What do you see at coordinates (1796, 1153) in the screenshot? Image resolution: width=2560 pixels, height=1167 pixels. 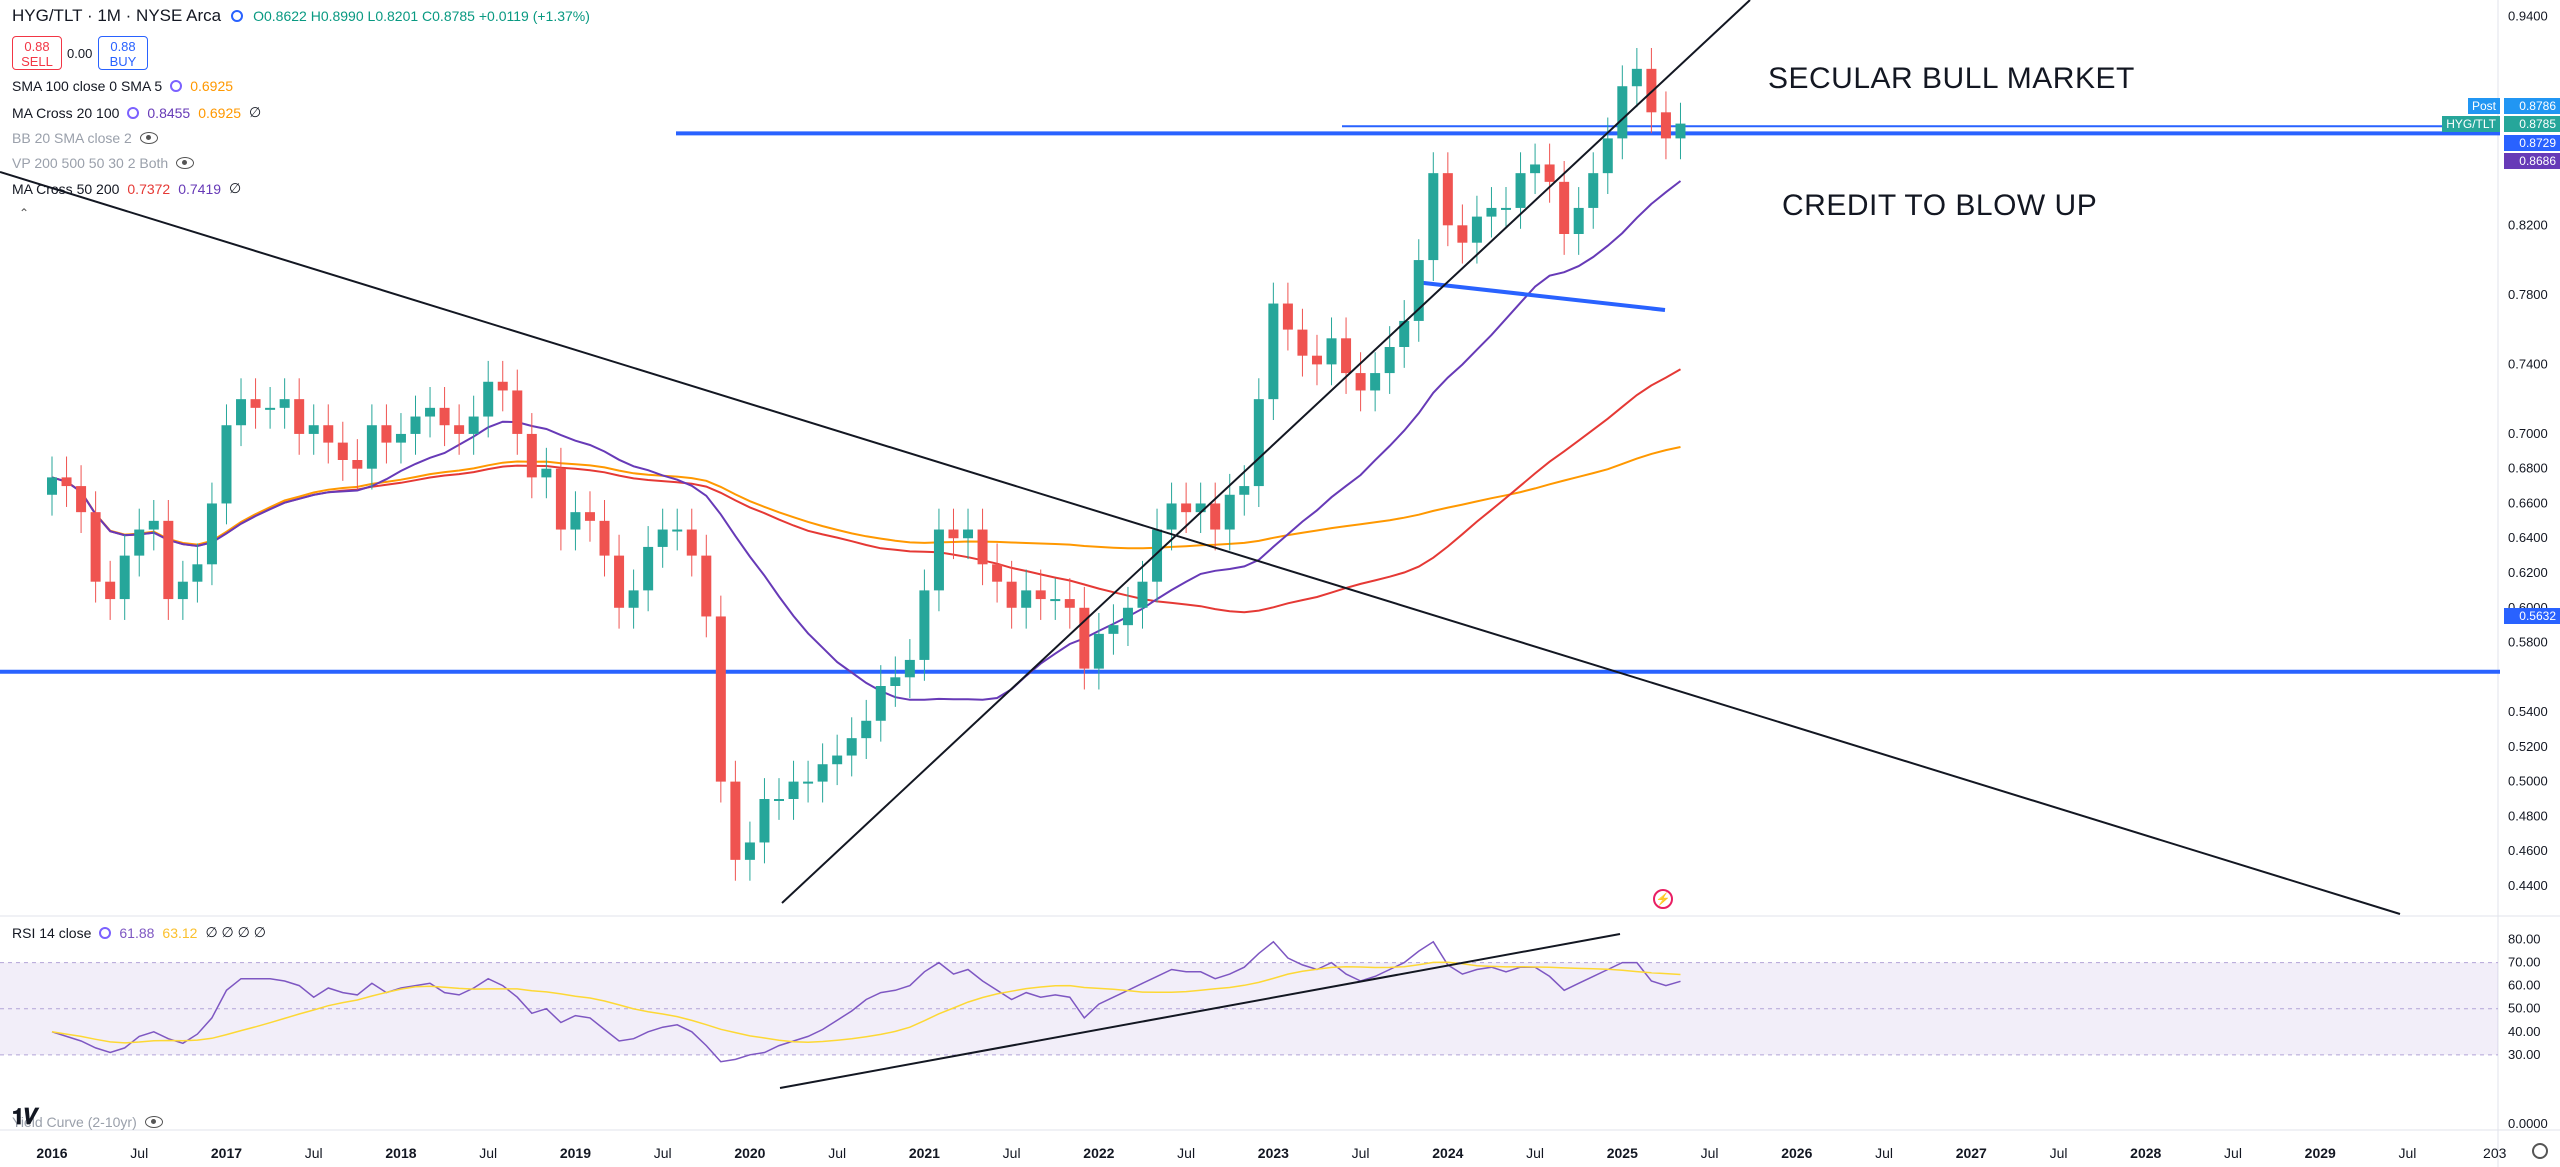 I see `time-tick-label: 2026` at bounding box center [1796, 1153].